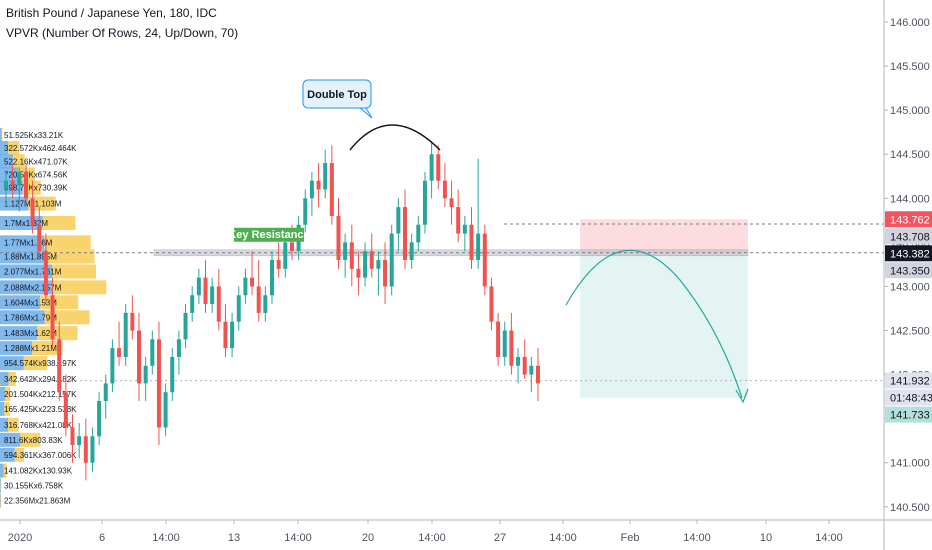 The image size is (932, 550). What do you see at coordinates (102, 538) in the screenshot?
I see `time-tick-label: 6` at bounding box center [102, 538].